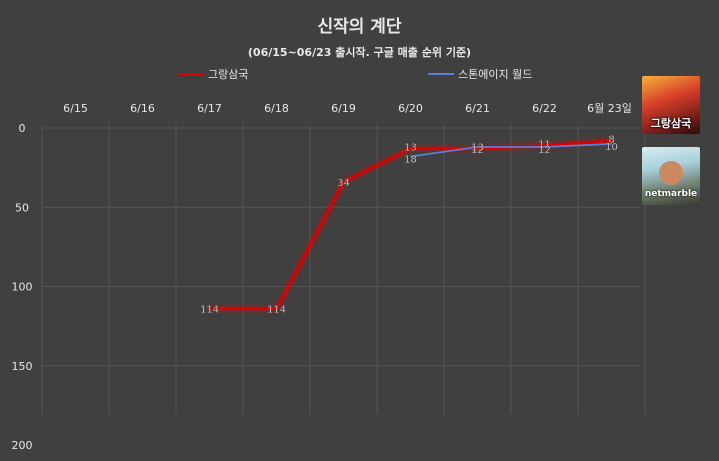  Describe the element at coordinates (22, 207) in the screenshot. I see `y-tick-label: 50` at that location.